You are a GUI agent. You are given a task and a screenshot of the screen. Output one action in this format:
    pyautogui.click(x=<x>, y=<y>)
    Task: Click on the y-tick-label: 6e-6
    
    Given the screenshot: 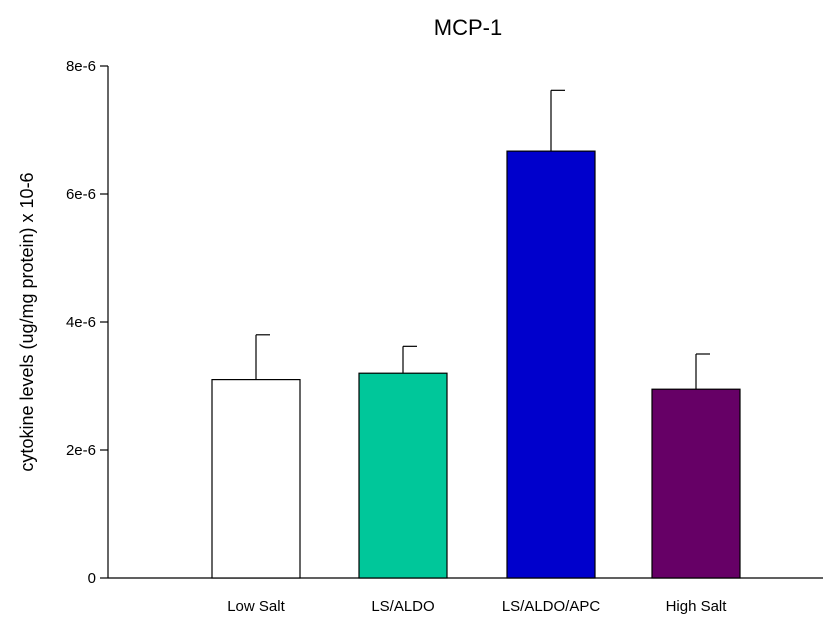 What is the action you would take?
    pyautogui.click(x=81, y=194)
    